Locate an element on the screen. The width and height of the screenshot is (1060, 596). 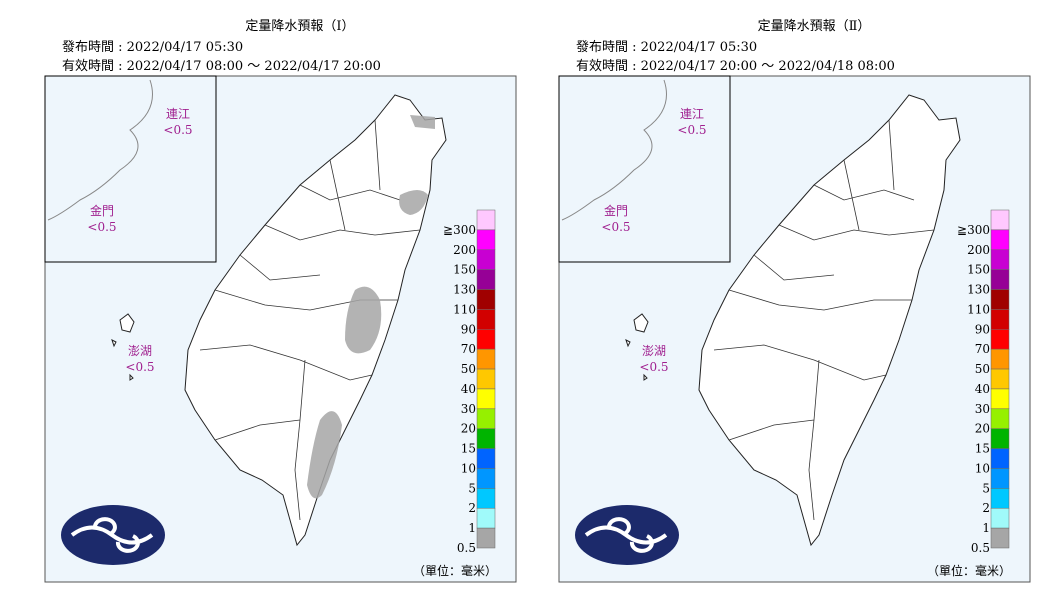
legend-label: 1 is located at coordinates (986, 528).